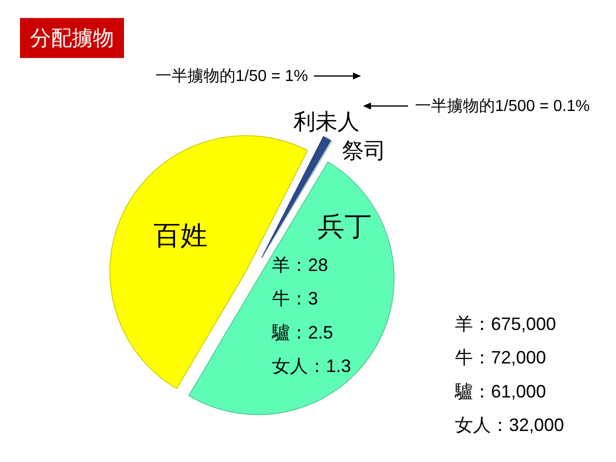 The height and width of the screenshot is (462, 616). Describe the element at coordinates (327, 121) in the screenshot. I see `slice-label: 利未人` at that location.